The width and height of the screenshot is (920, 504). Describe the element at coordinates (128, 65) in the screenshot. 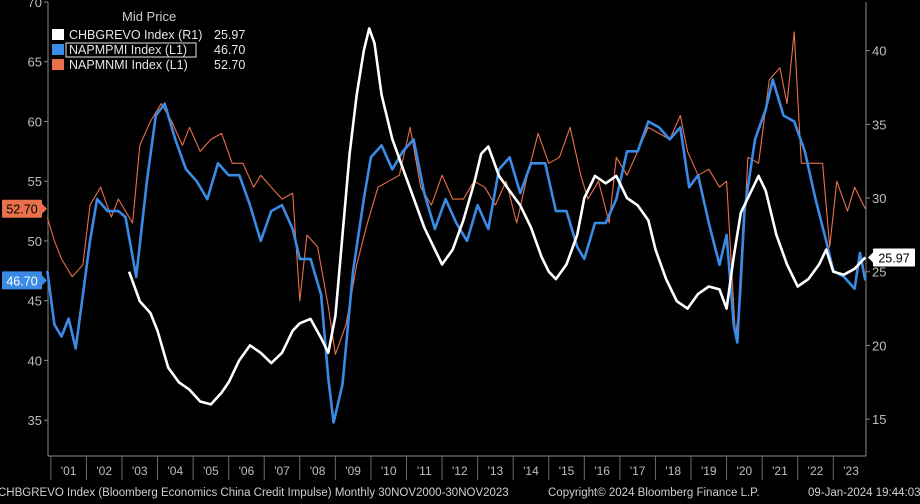

I see `legend-item-label: NAPMNMI Index (L1)` at that location.